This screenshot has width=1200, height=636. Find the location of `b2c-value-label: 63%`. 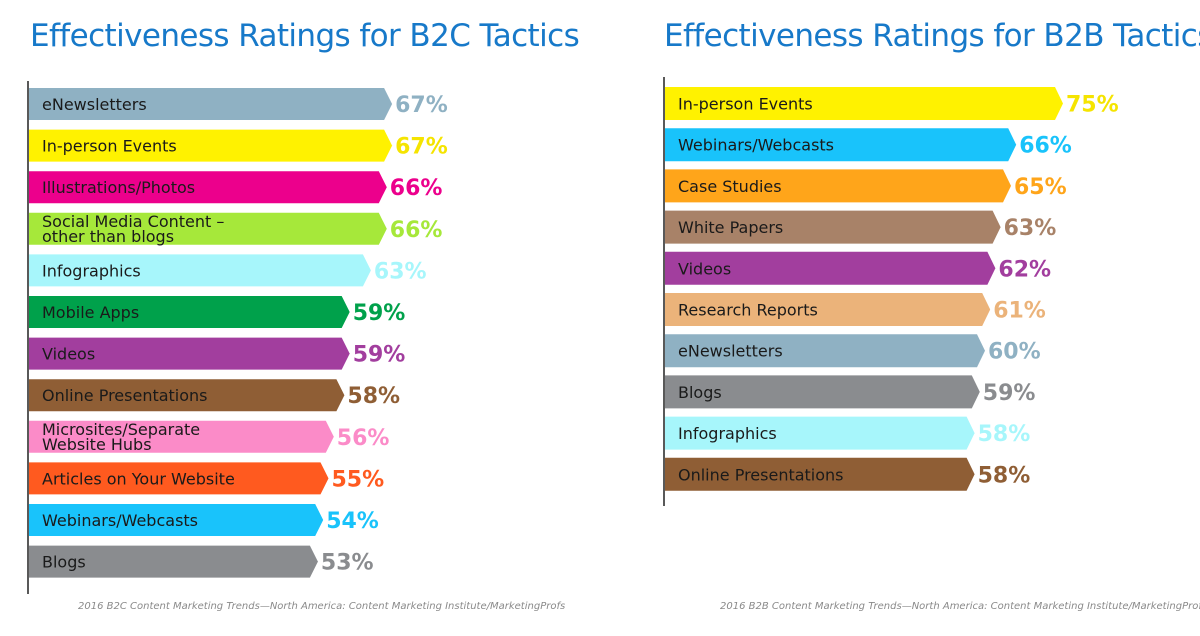

b2c-value-label: 63% is located at coordinates (400, 271).